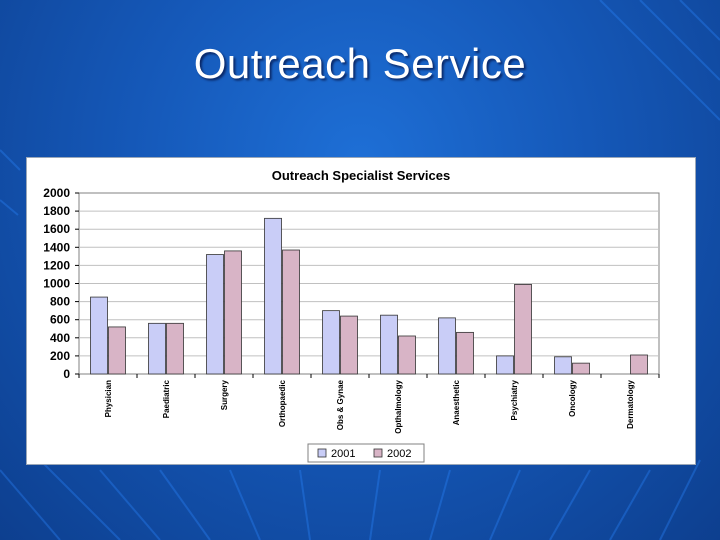 This screenshot has height=540, width=720. Describe the element at coordinates (215, 314) in the screenshot. I see `bar-2001-surgery` at that location.